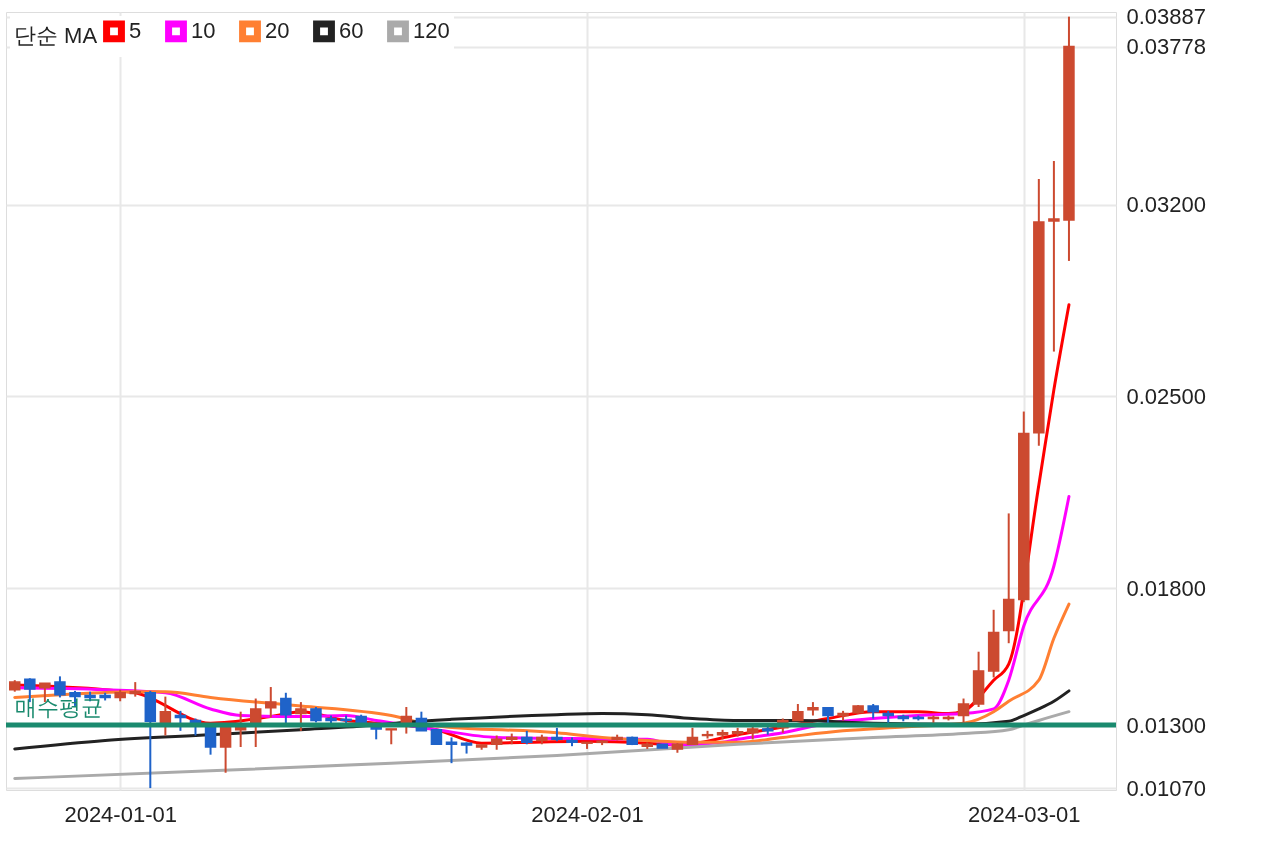 This screenshot has width=1280, height=858. What do you see at coordinates (1166, 788) in the screenshot?
I see `y-tick-label: 0.01070` at bounding box center [1166, 788].